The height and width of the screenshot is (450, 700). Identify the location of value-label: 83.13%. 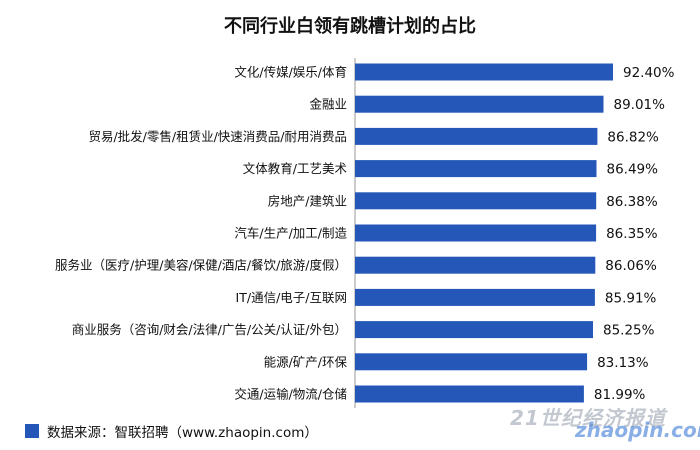
(623, 363).